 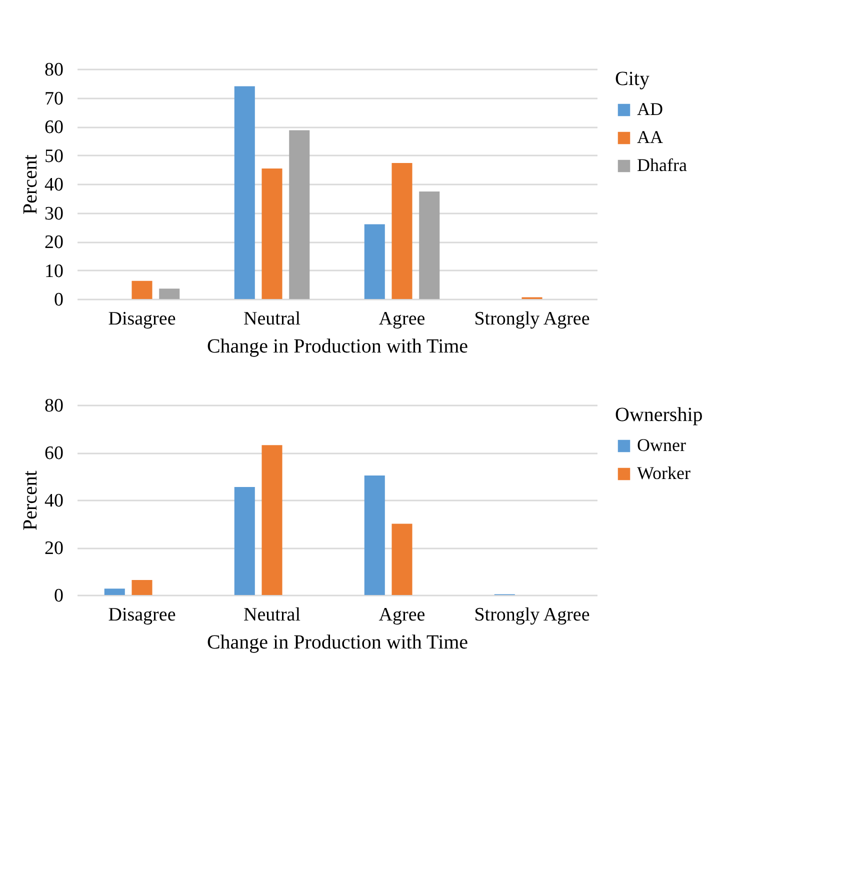 I want to click on legend-label: Owner, so click(x=661, y=445).